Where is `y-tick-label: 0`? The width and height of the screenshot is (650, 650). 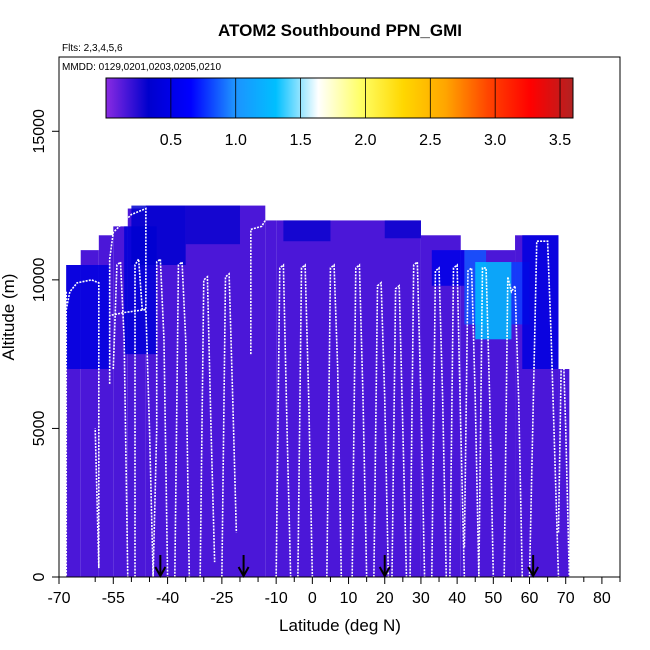
y-tick-label: 0 is located at coordinates (39, 576).